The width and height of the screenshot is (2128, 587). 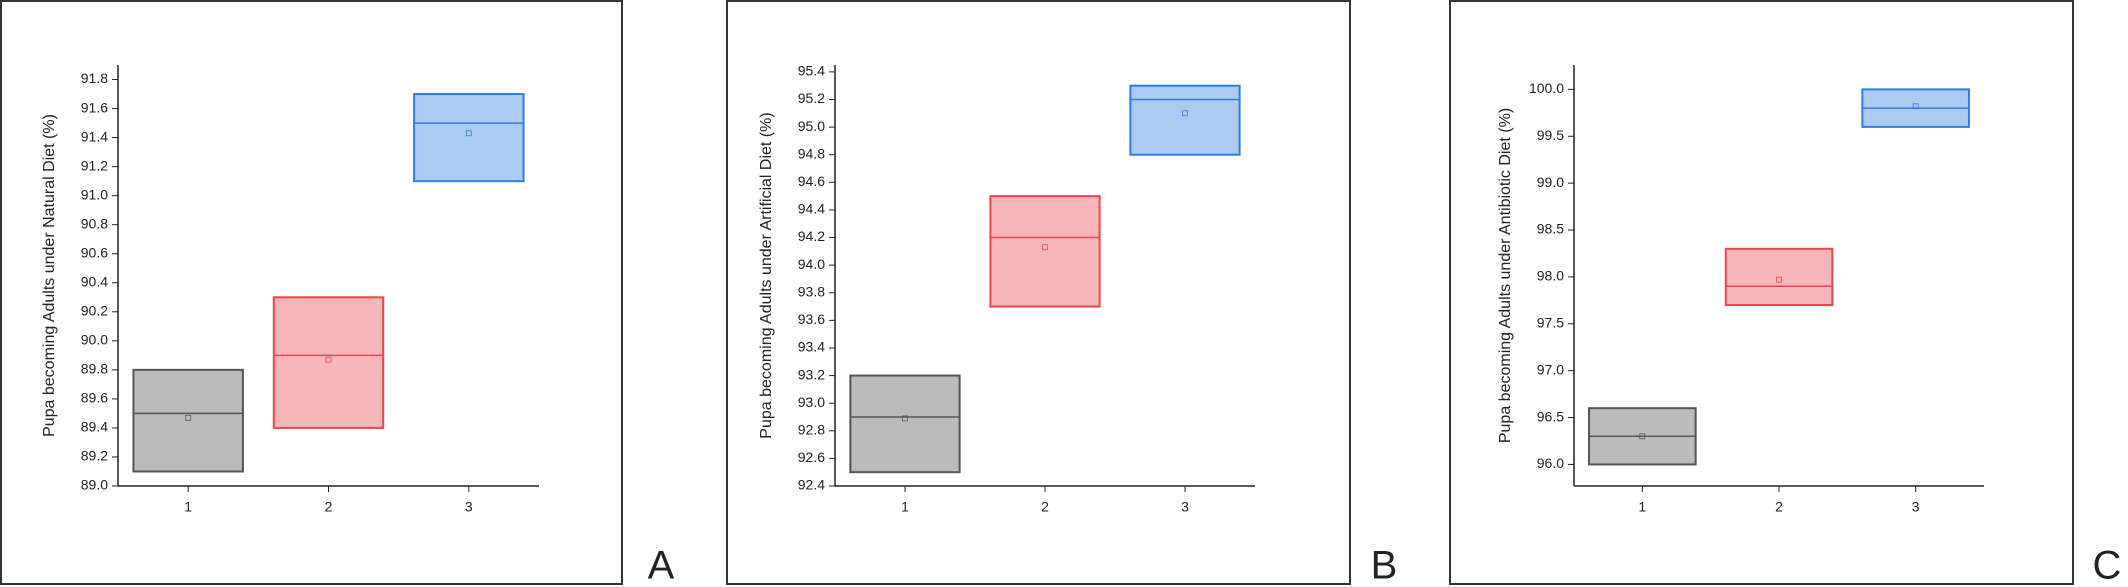 I want to click on y-tick-label: 89.8, so click(x=94, y=369).